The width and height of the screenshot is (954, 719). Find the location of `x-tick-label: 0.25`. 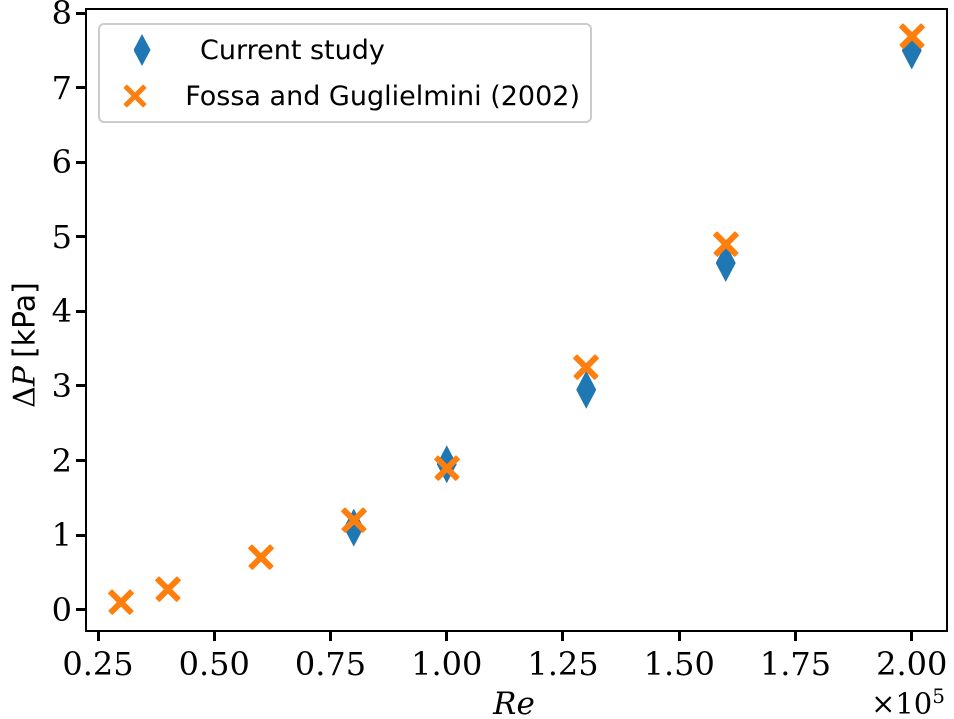

x-tick-label: 0.25 is located at coordinates (98, 664).